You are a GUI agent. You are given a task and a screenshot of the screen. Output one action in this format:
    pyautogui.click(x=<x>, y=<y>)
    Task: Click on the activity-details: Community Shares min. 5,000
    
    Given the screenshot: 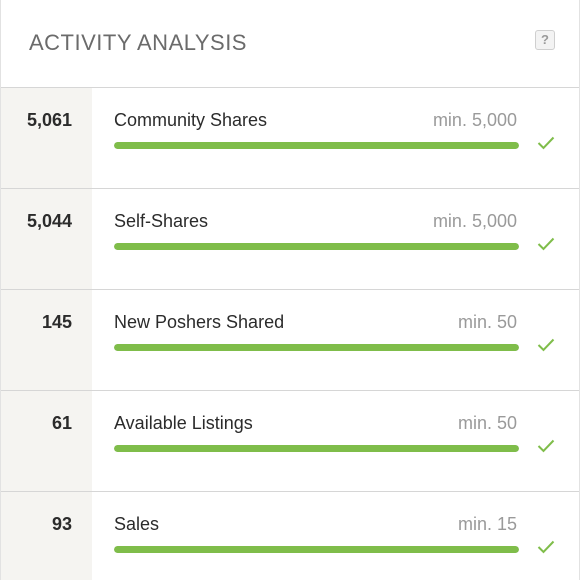 What is the action you would take?
    pyautogui.click(x=335, y=138)
    